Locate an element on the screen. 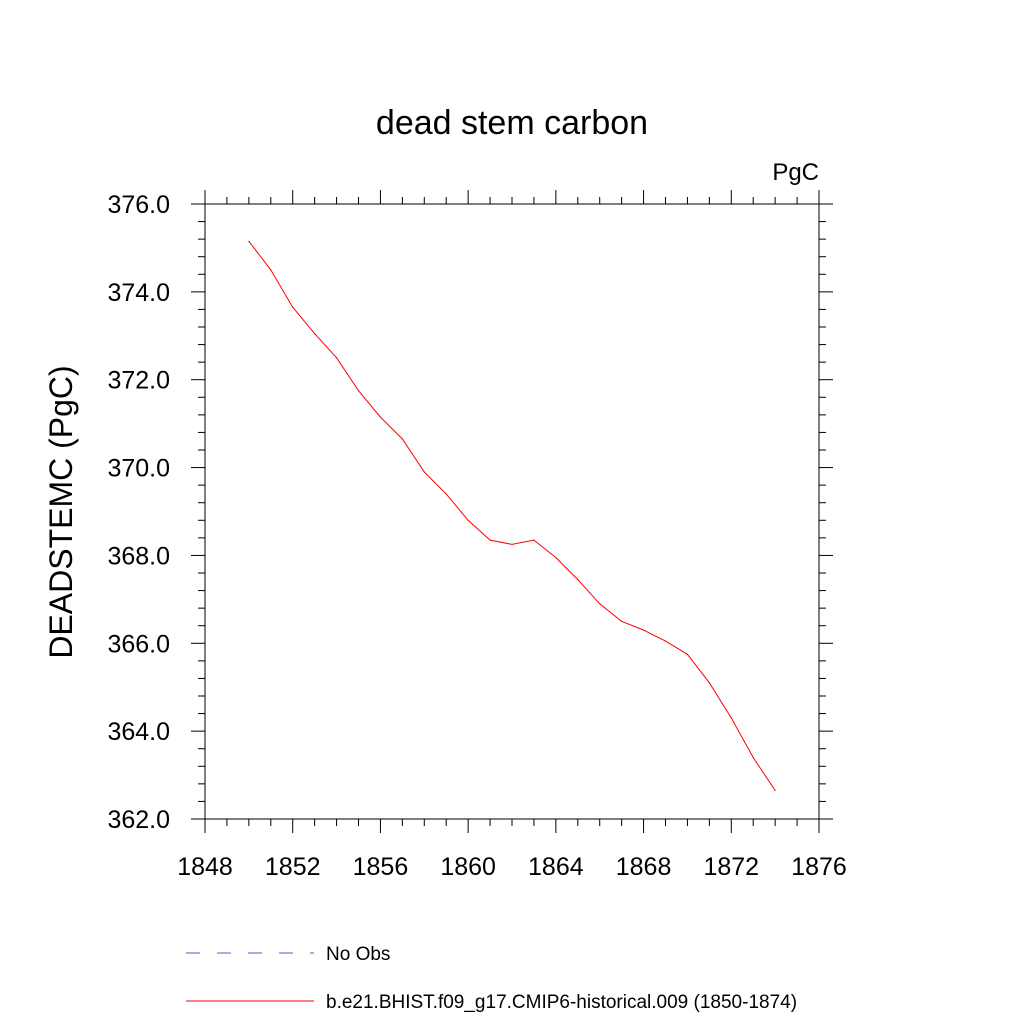 The image size is (1024, 1024). y-tick-label: 370.0 is located at coordinates (138, 469).